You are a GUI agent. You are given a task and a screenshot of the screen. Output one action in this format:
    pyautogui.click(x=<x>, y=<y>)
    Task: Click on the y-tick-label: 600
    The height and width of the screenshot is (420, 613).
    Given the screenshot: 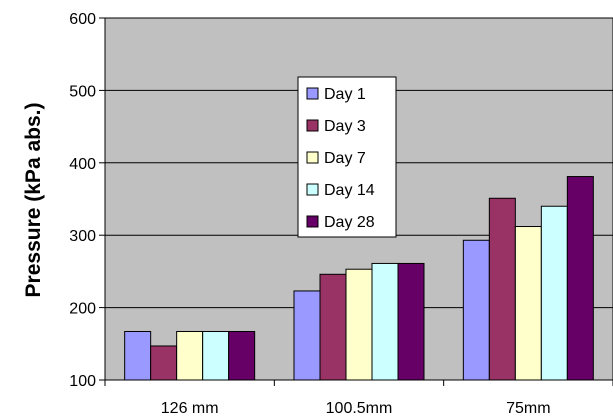 What is the action you would take?
    pyautogui.click(x=82, y=19)
    